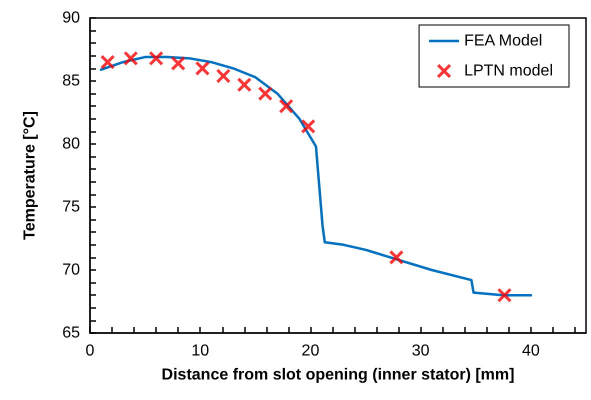 The height and width of the screenshot is (400, 591). What do you see at coordinates (508, 71) in the screenshot?
I see `legend-label: LPTN model` at bounding box center [508, 71].